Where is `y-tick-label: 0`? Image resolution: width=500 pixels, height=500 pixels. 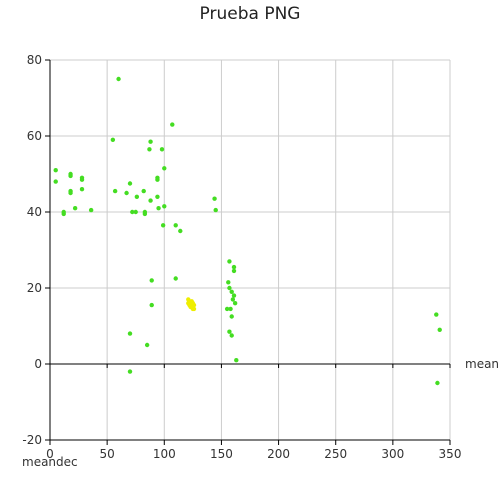
y-tick-label: 0 is located at coordinates (38, 364).